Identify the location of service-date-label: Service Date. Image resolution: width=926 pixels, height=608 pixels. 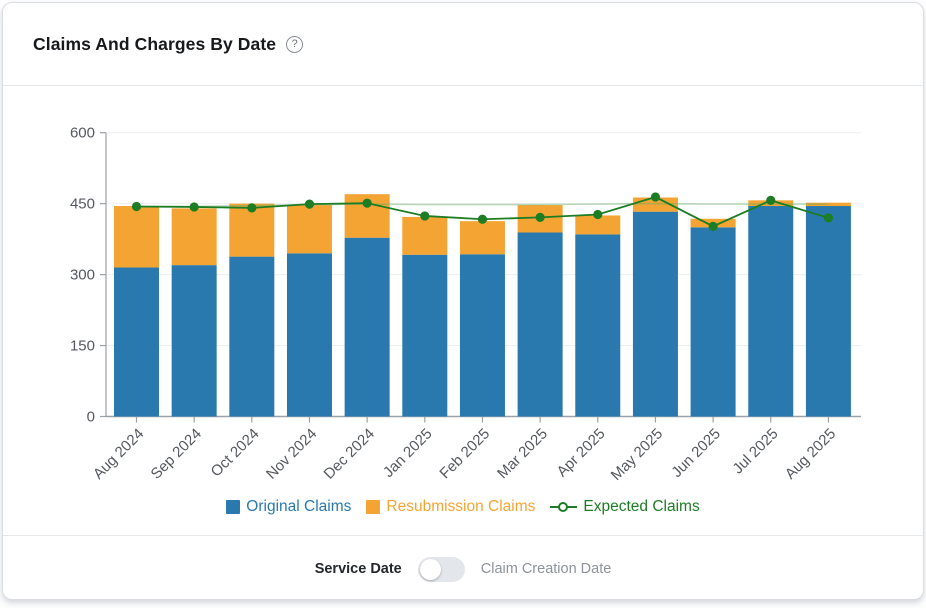
(358, 569).